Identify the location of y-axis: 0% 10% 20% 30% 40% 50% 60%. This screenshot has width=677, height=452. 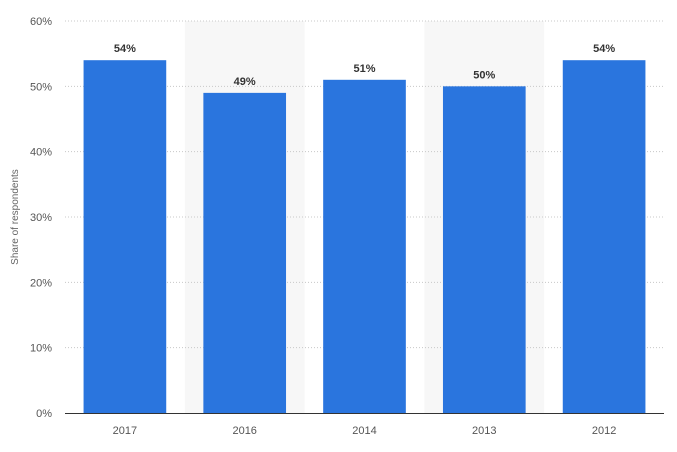
(41, 218).